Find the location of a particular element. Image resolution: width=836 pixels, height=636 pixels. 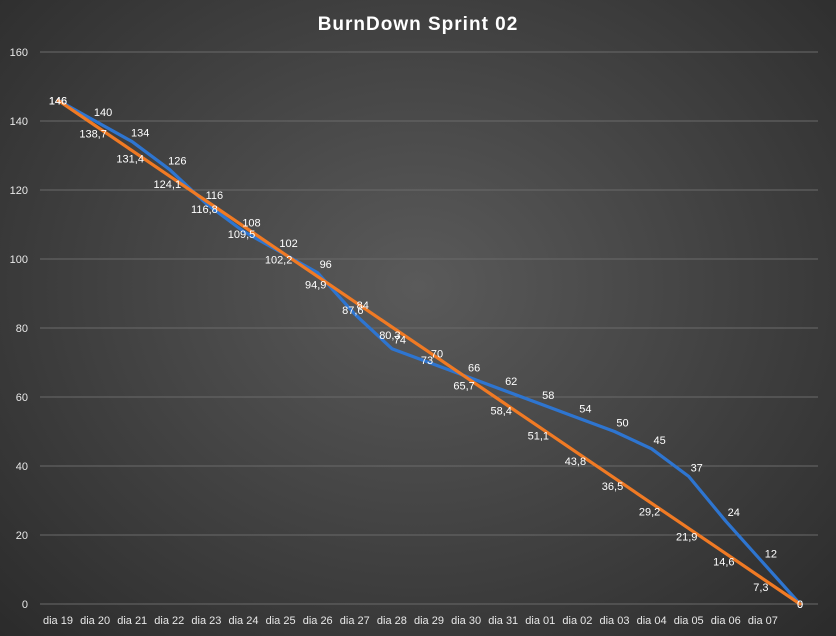

data-label-real: 140 is located at coordinates (103, 113).